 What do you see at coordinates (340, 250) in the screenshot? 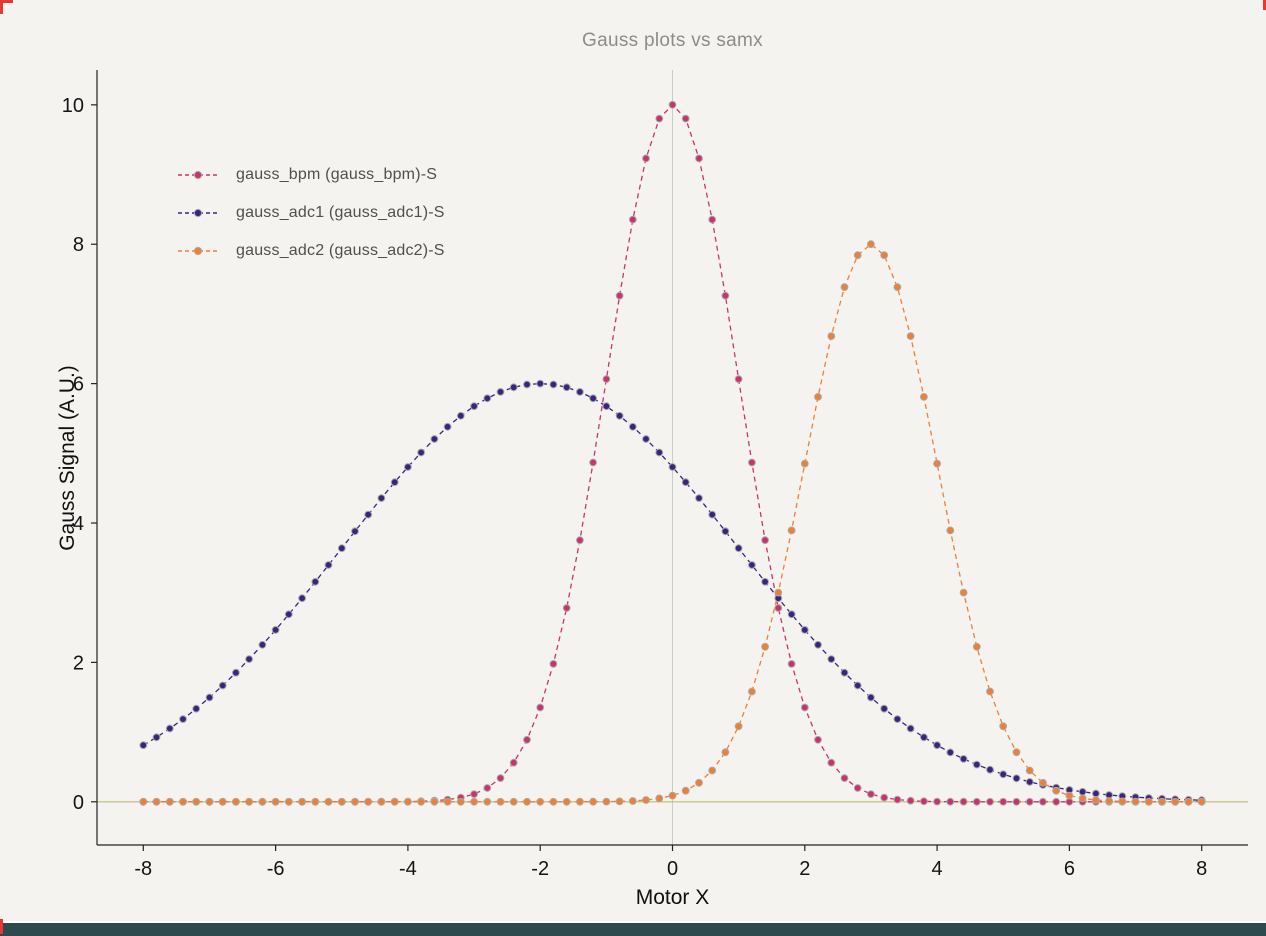
I see `legend-label: gauss_adc2 (gauss_adc2)-S` at bounding box center [340, 250].